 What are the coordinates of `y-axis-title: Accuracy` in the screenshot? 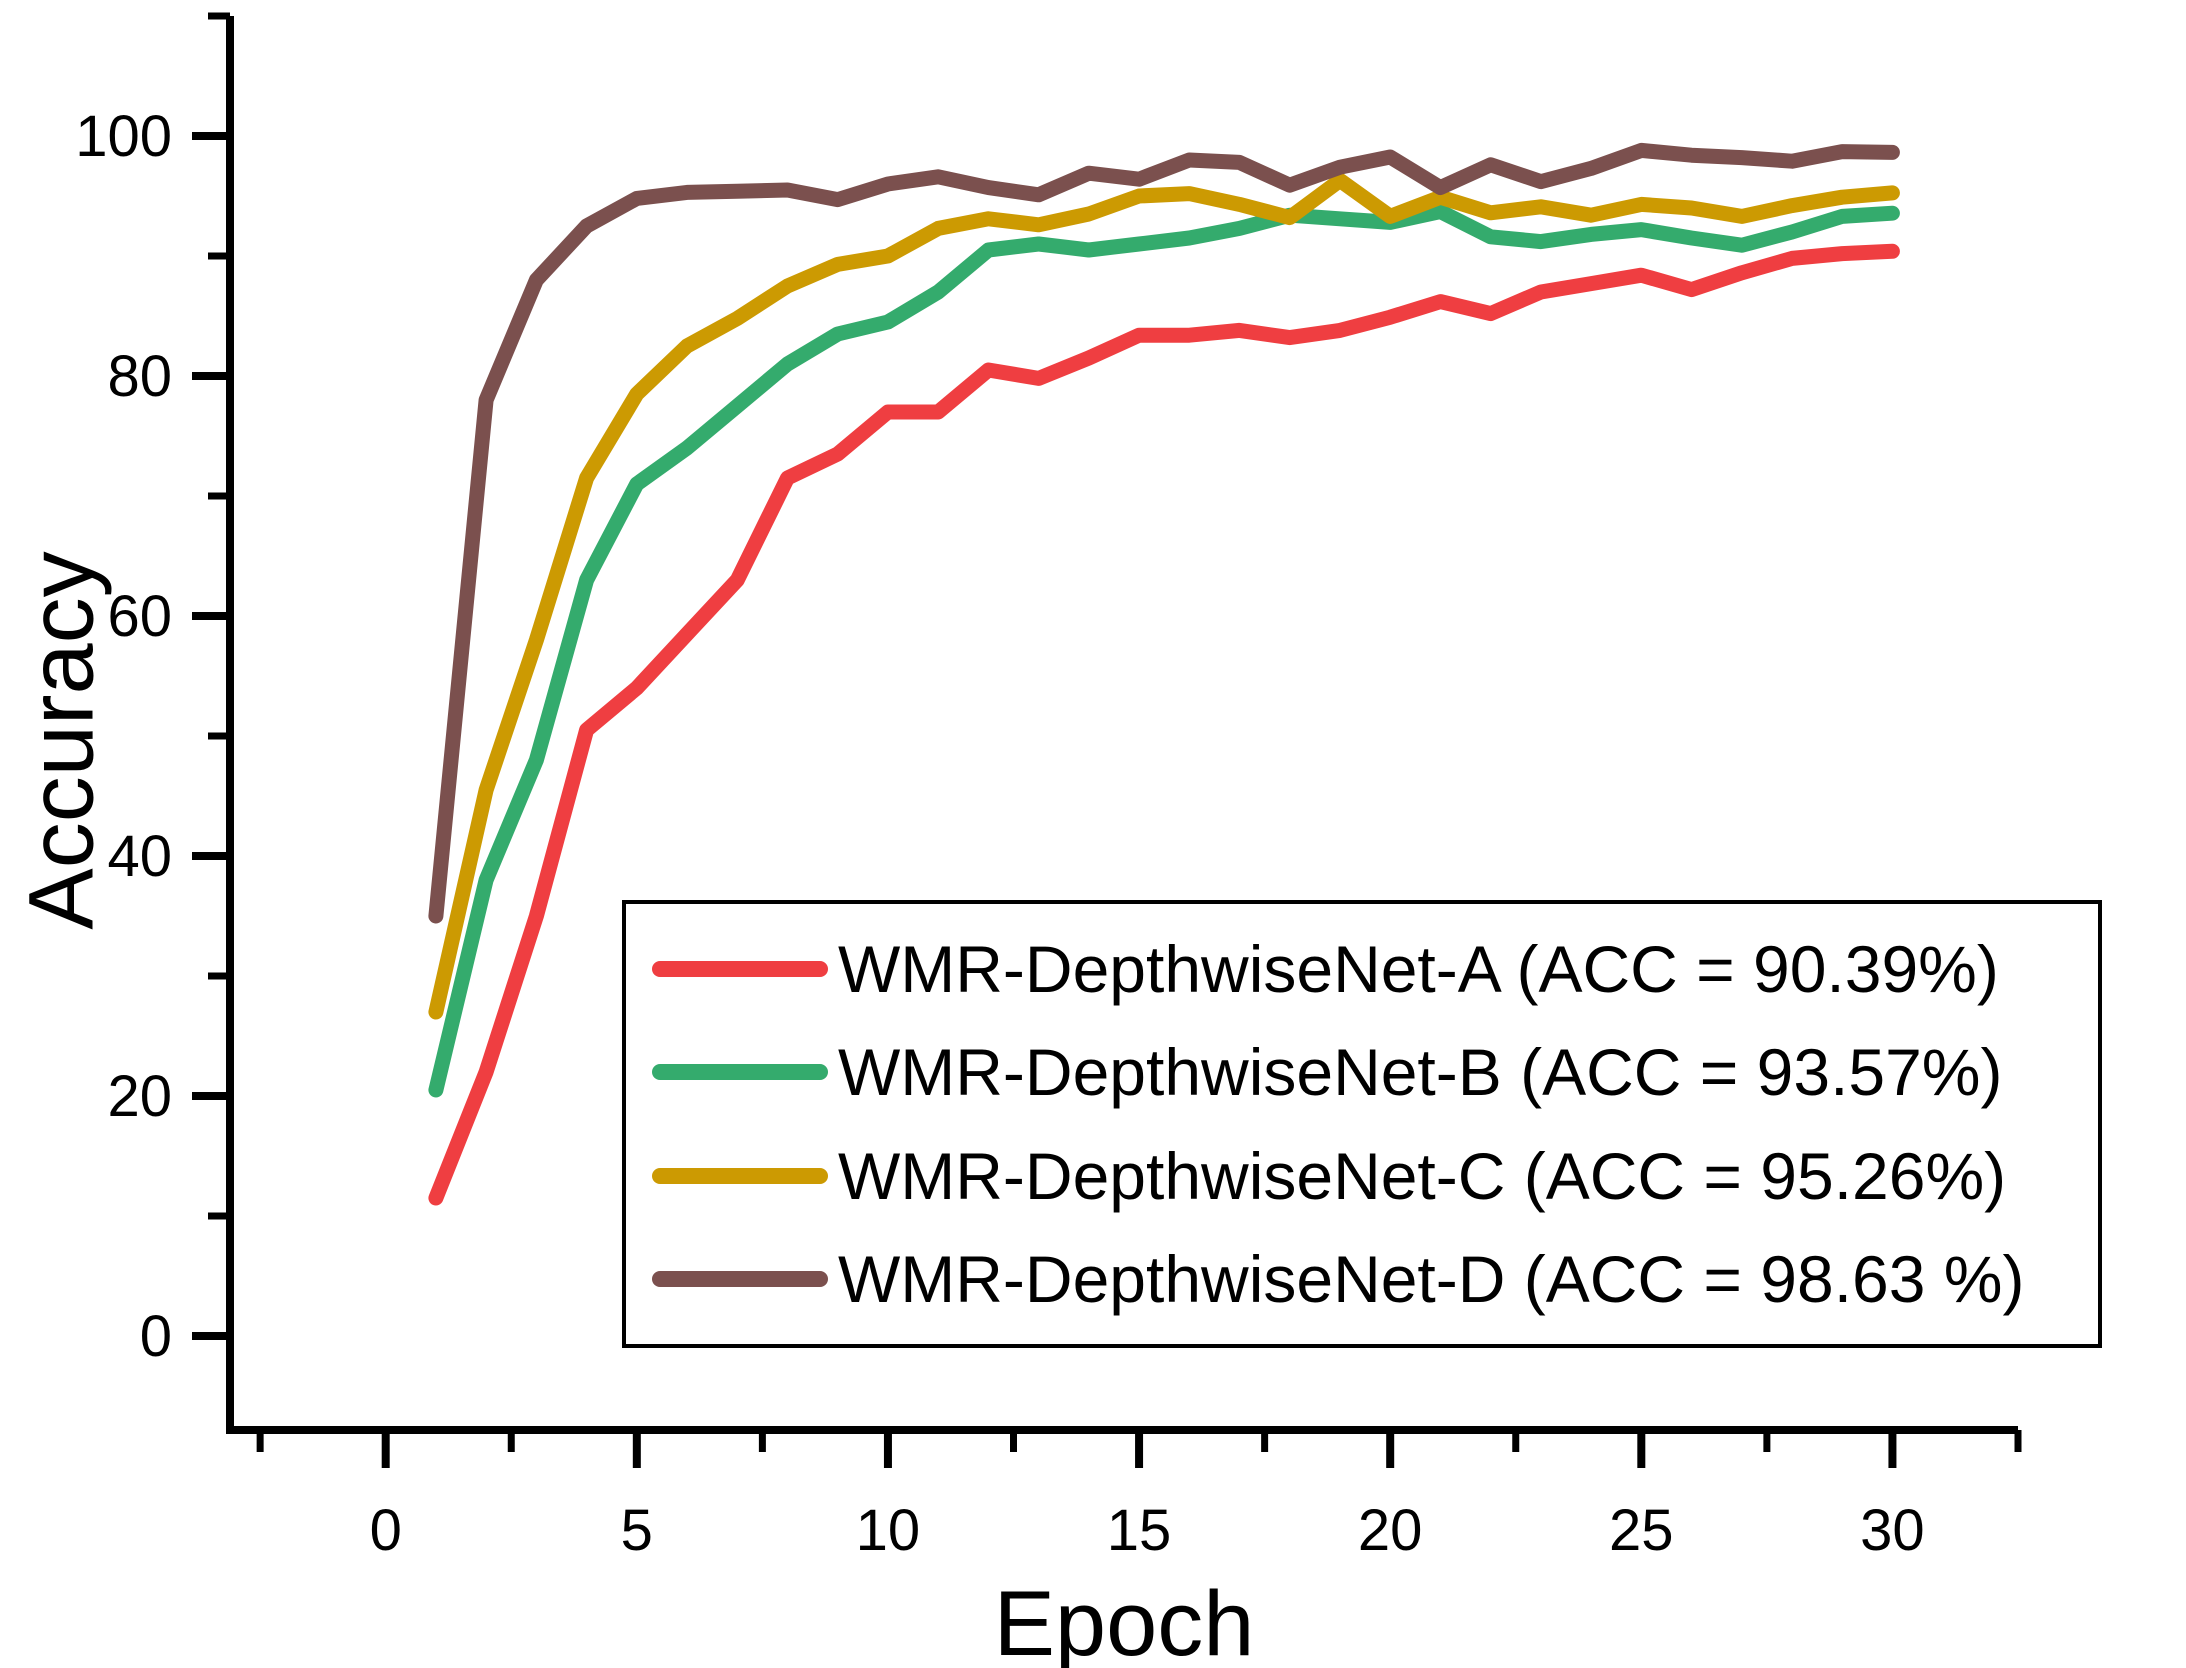 It's located at (61, 740).